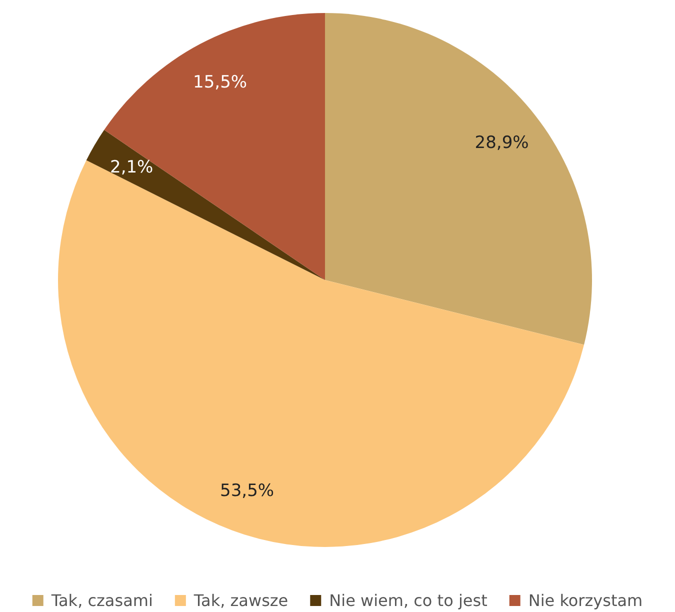 The height and width of the screenshot is (612, 675). What do you see at coordinates (501, 142) in the screenshot?
I see `data-label: 28,9%` at bounding box center [501, 142].